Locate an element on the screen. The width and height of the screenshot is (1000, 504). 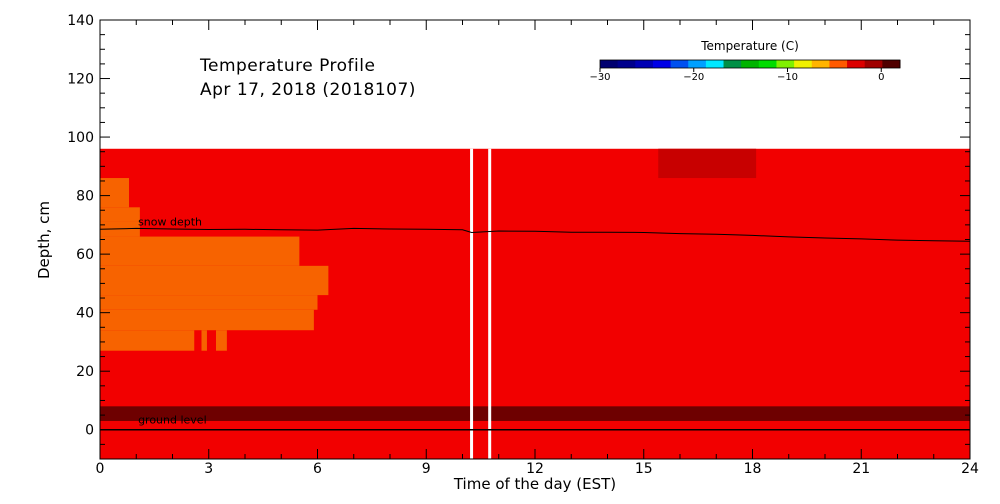
y-tick-label: 40 is located at coordinates (85, 314).